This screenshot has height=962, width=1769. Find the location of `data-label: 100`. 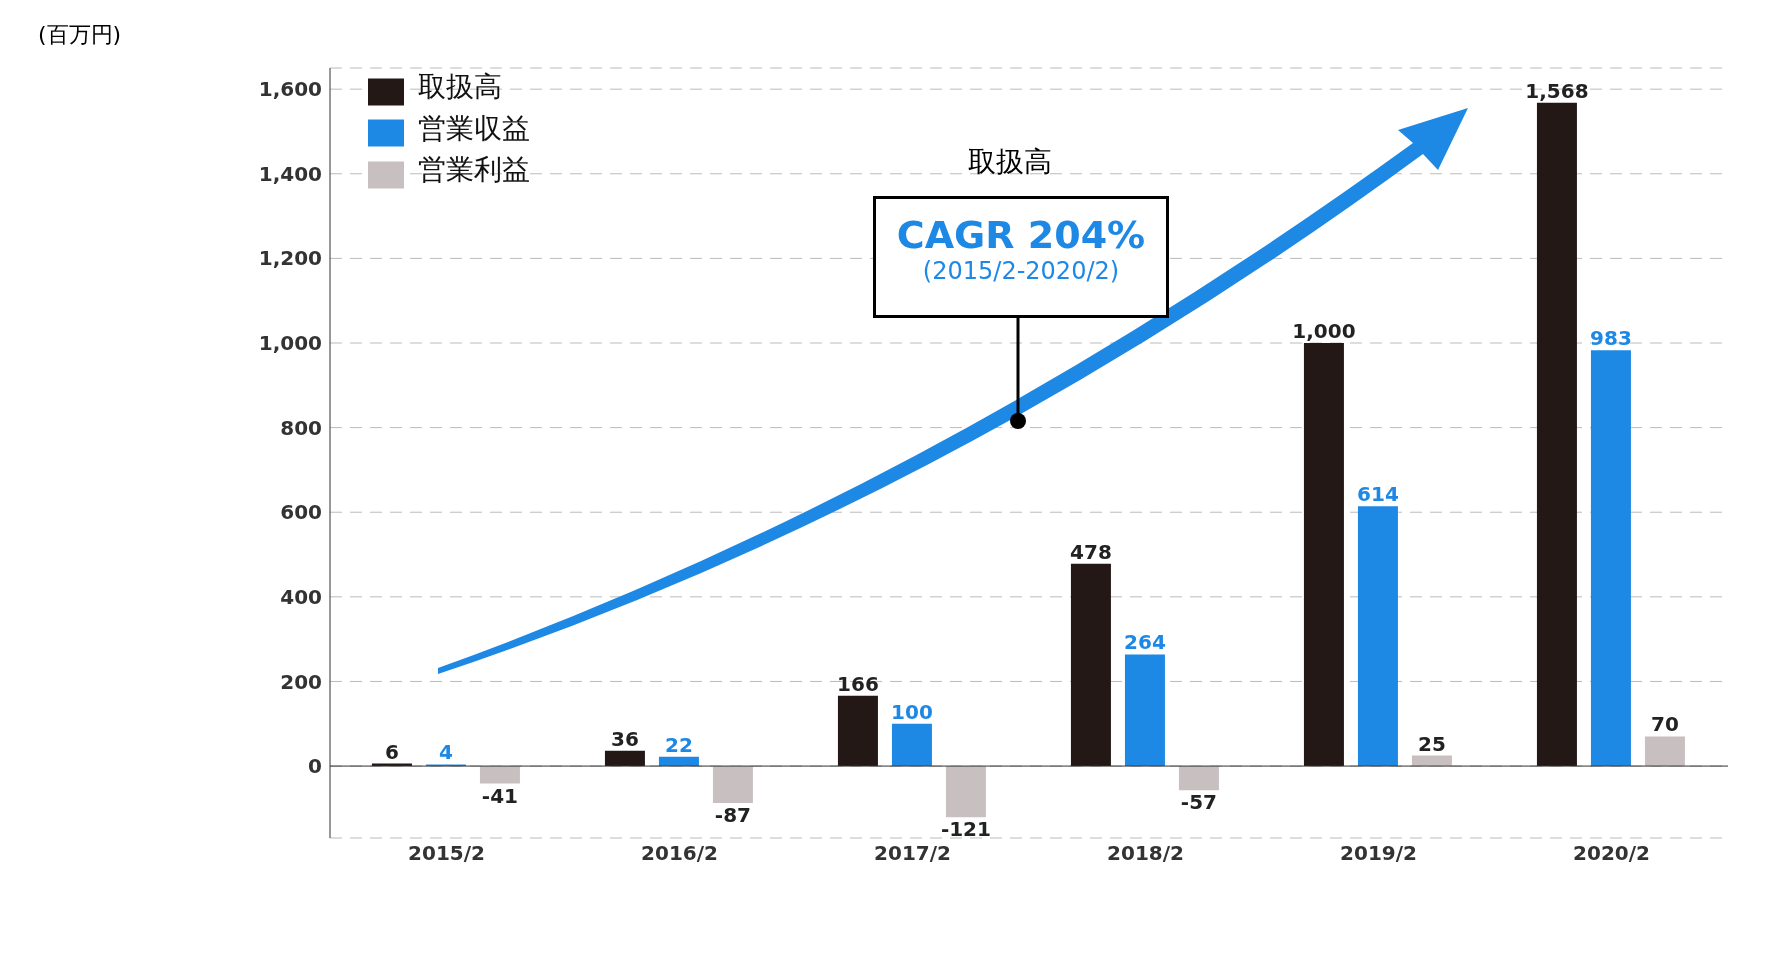

data-label: 100 is located at coordinates (912, 711).